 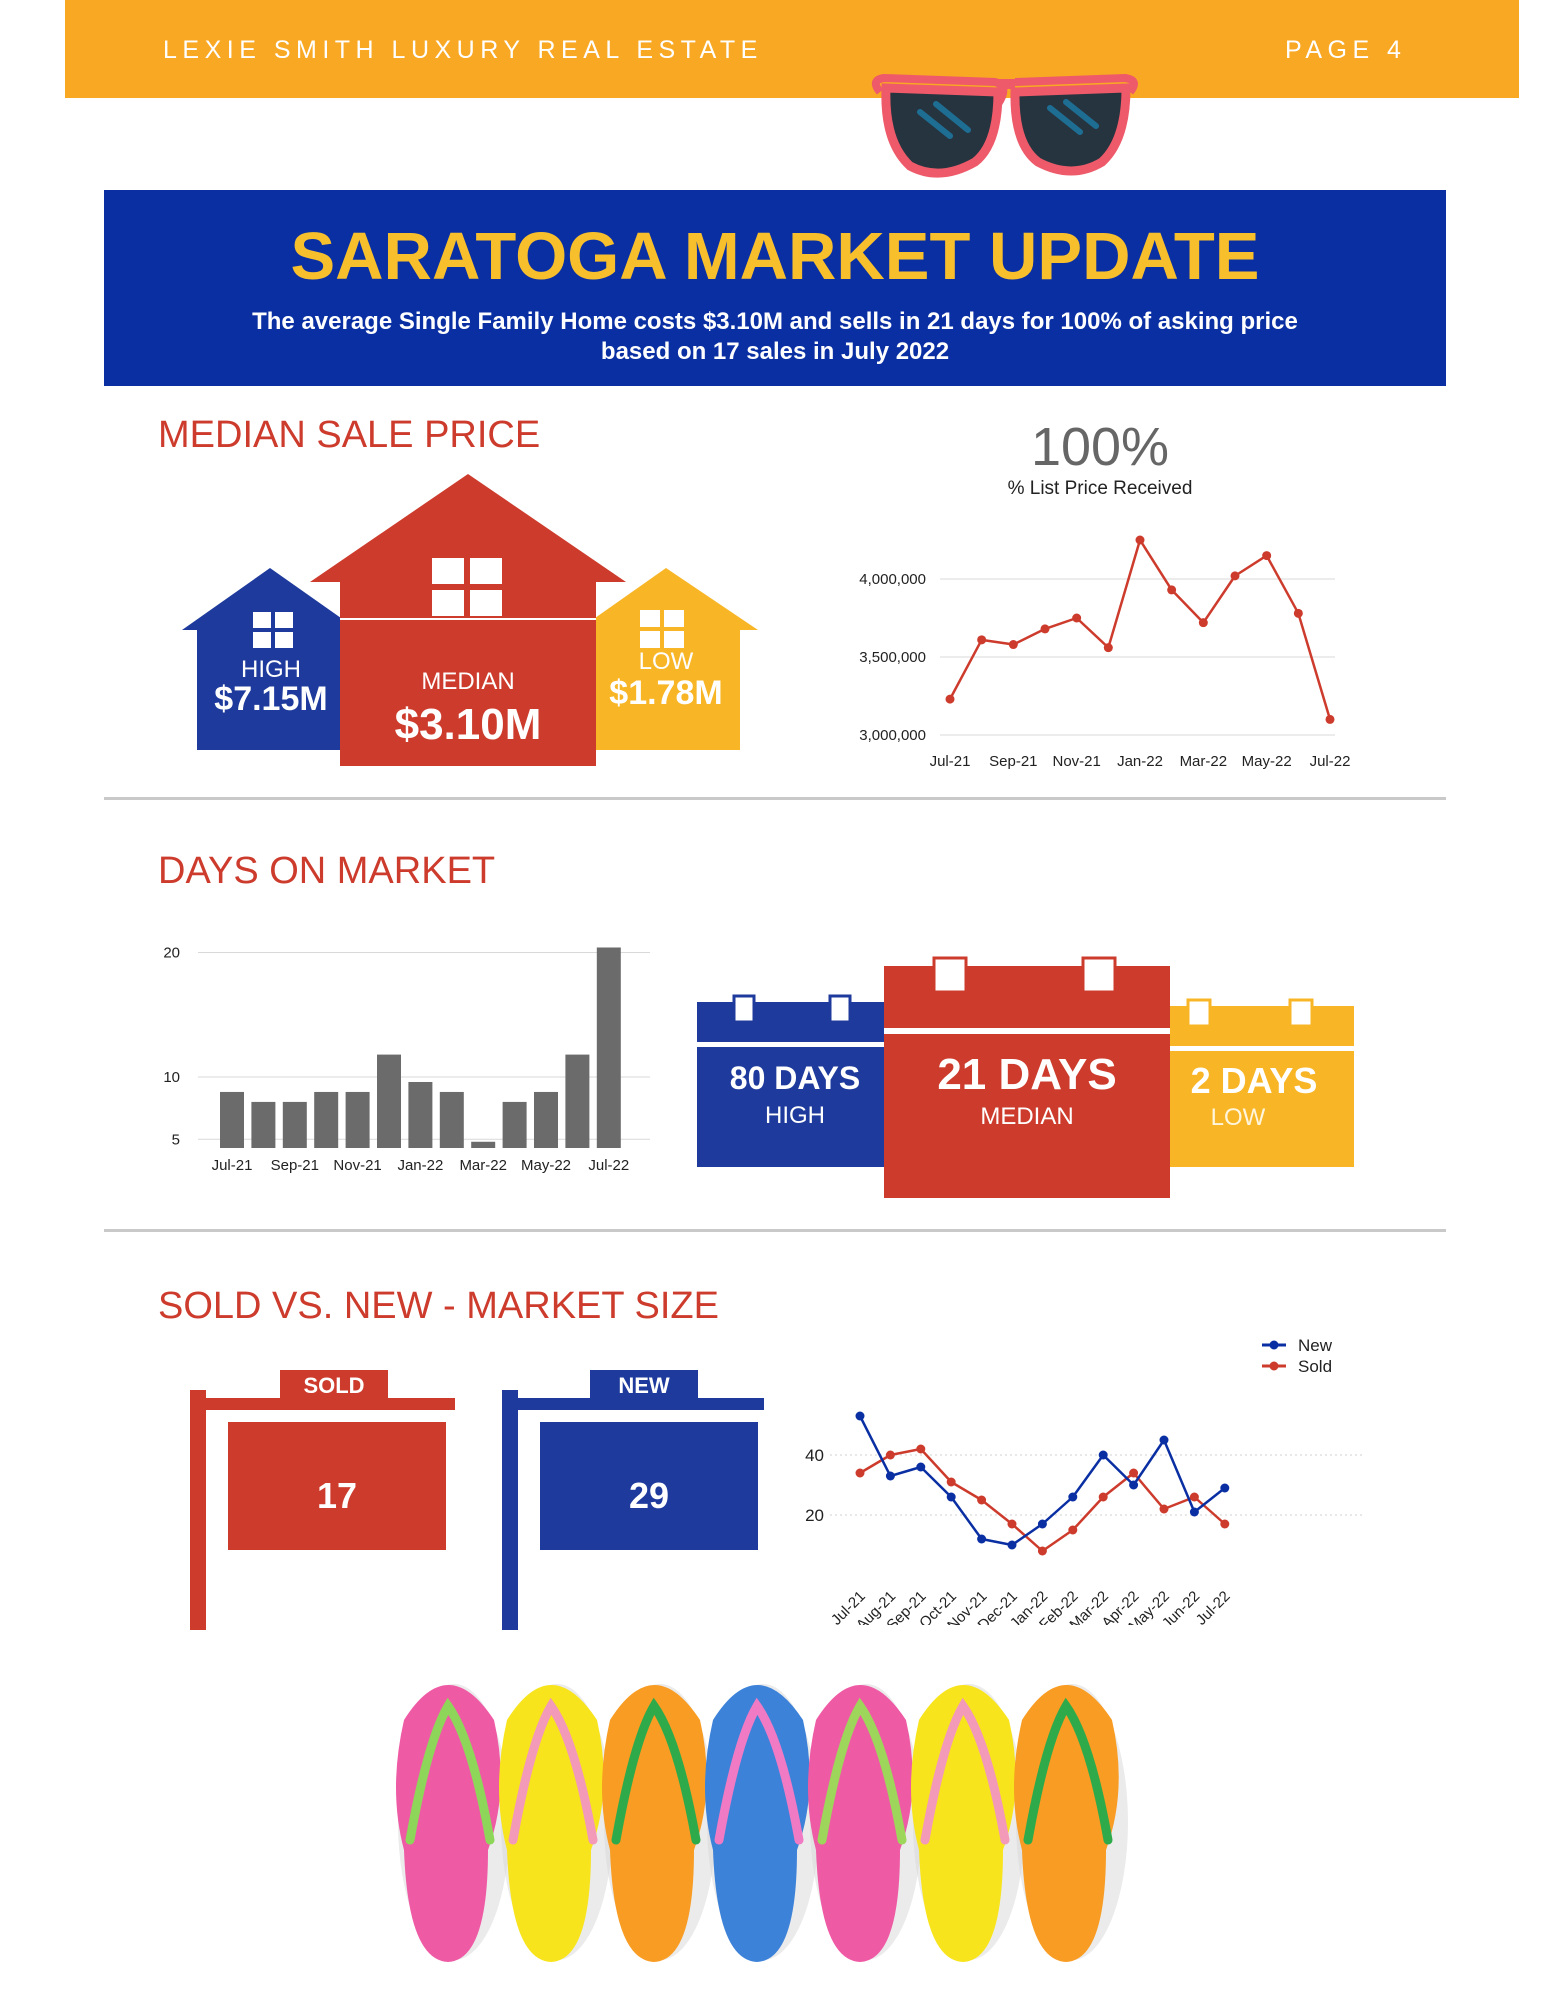 I want to click on high-price-label: HIGH, so click(x=271, y=669).